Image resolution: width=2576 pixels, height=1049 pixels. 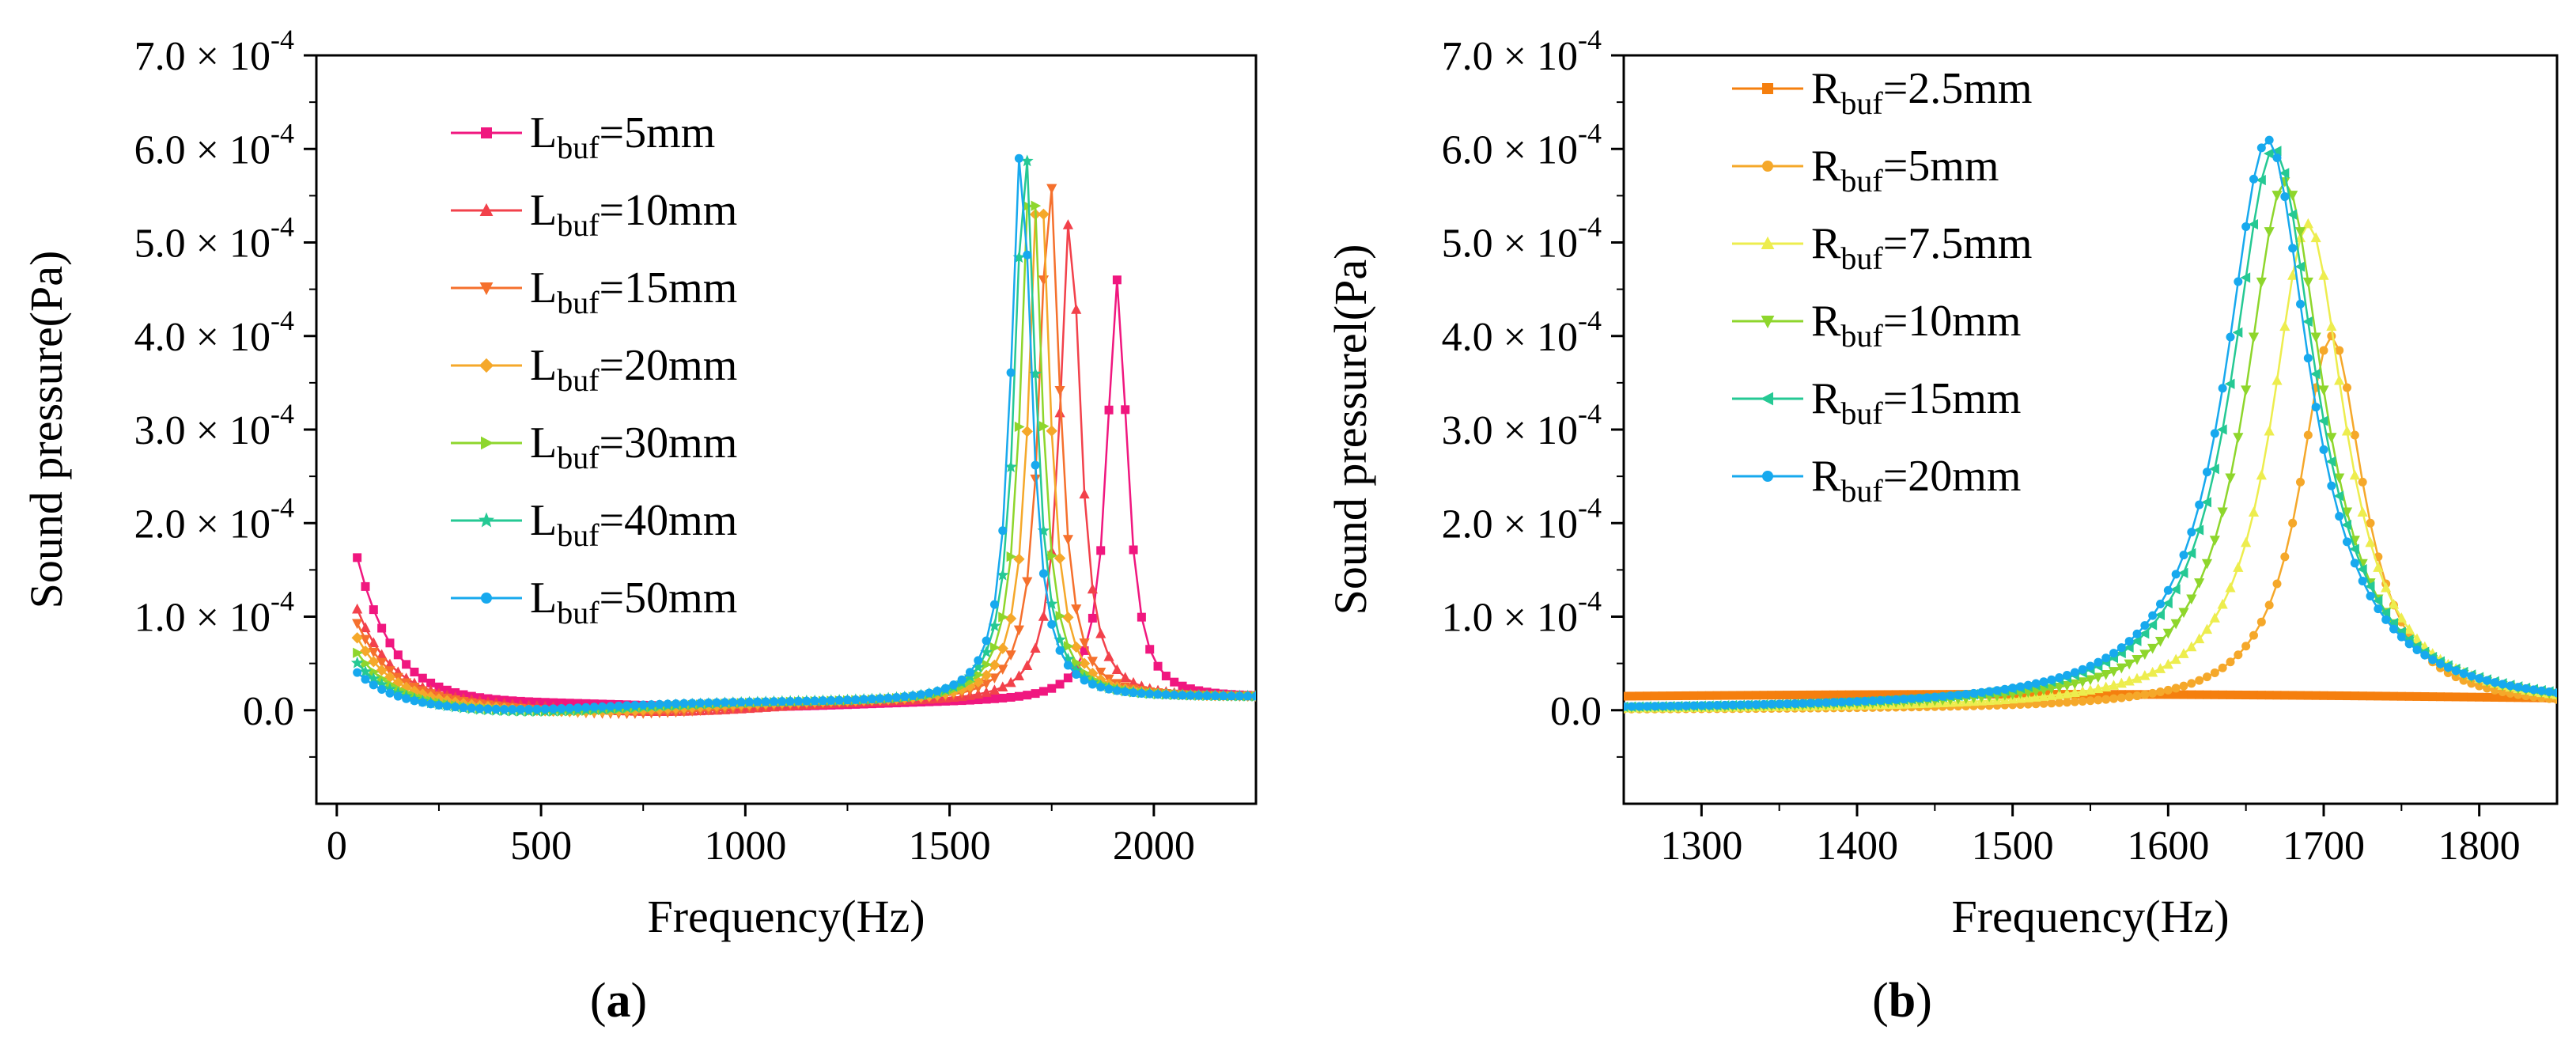 I want to click on legend-label: Rbuf=2.5mm, so click(x=1922, y=92).